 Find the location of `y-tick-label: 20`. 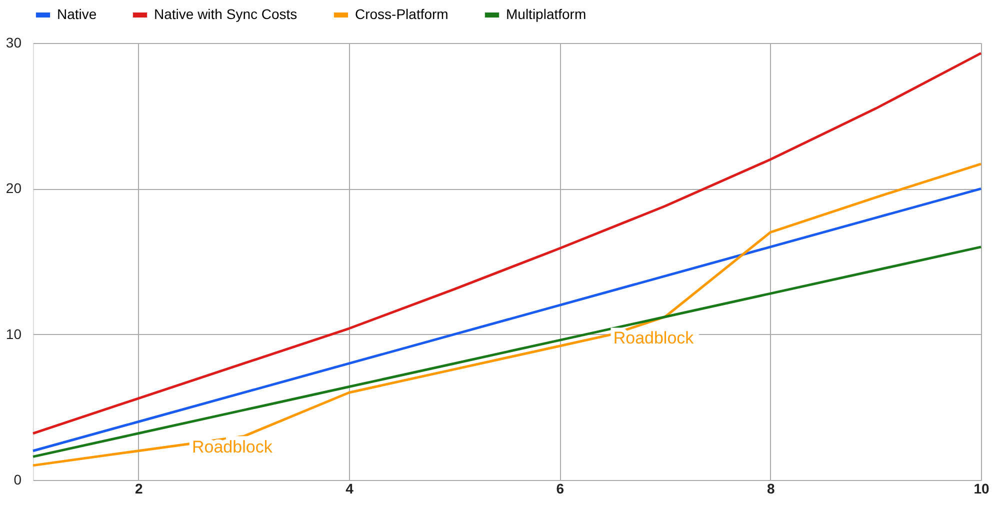

y-tick-label: 20 is located at coordinates (14, 188).